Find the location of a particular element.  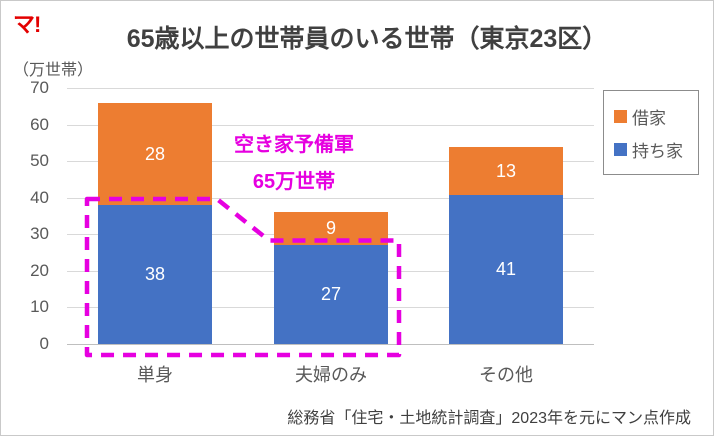

annotation-line-2: 65万世帯 is located at coordinates (294, 182).